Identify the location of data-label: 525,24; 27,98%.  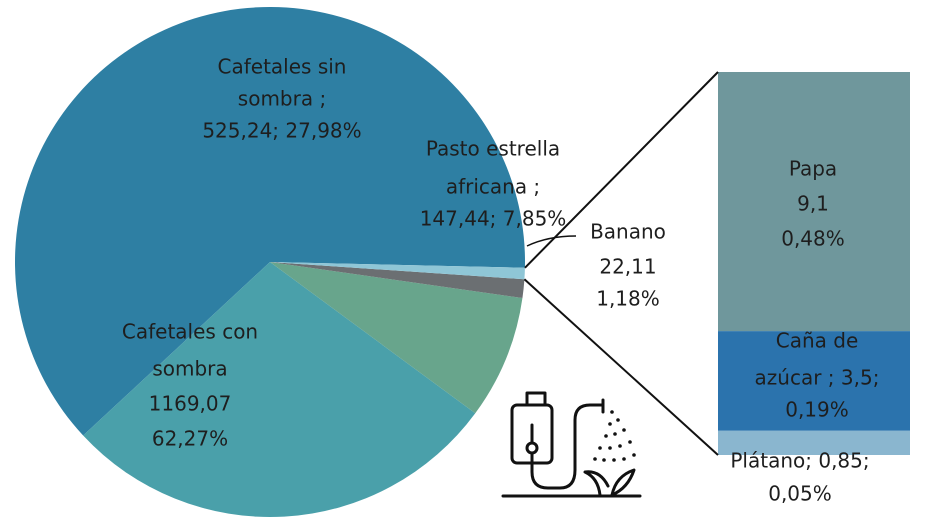
(281, 131).